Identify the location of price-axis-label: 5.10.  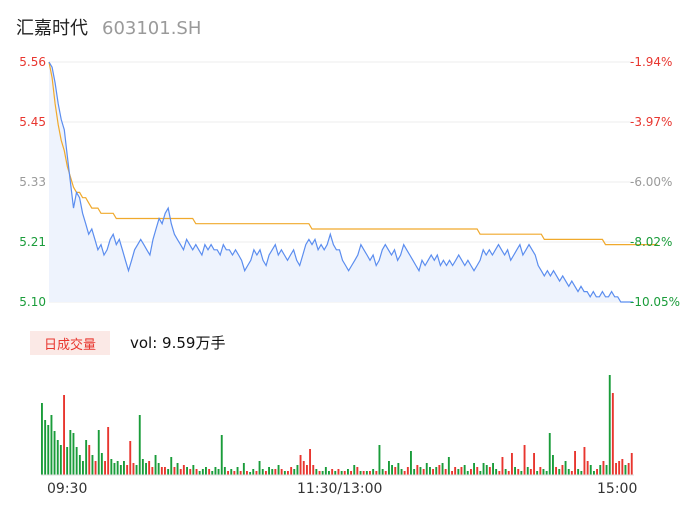
(32, 302).